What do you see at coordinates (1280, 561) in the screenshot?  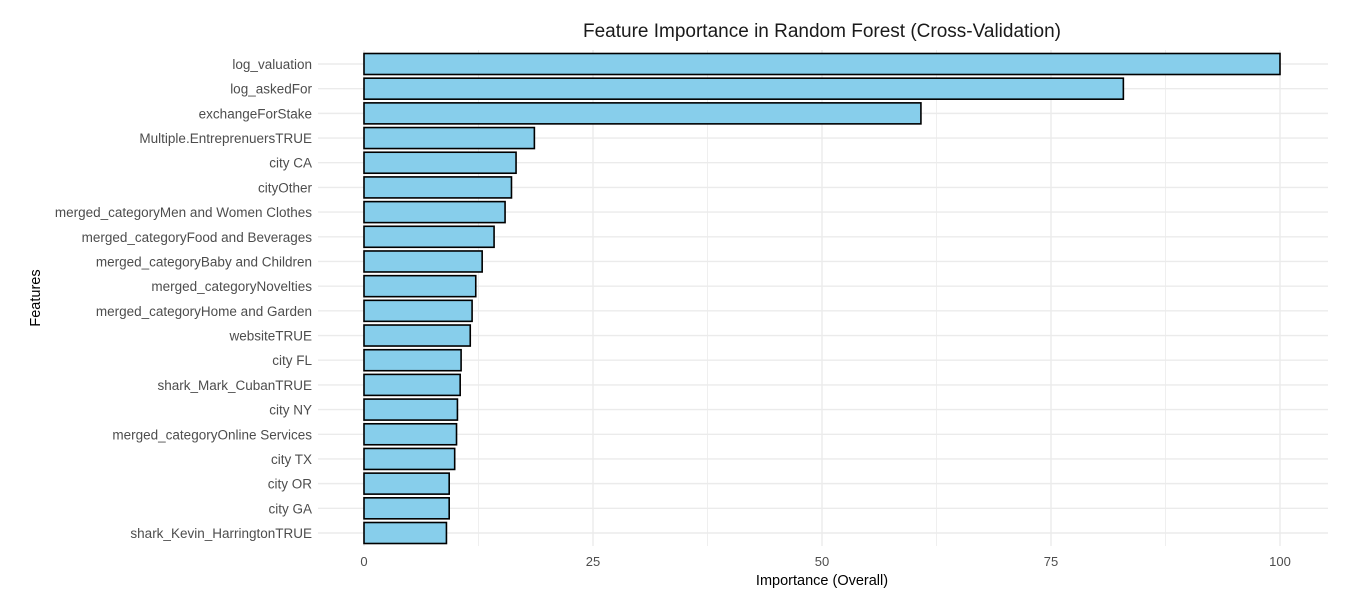 I see `x-tick-label: 100` at bounding box center [1280, 561].